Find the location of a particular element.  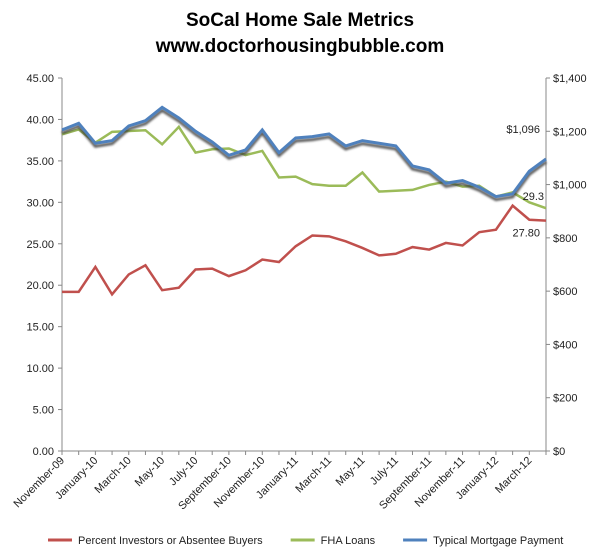

x-tick-label: July-10 is located at coordinates (184, 472).